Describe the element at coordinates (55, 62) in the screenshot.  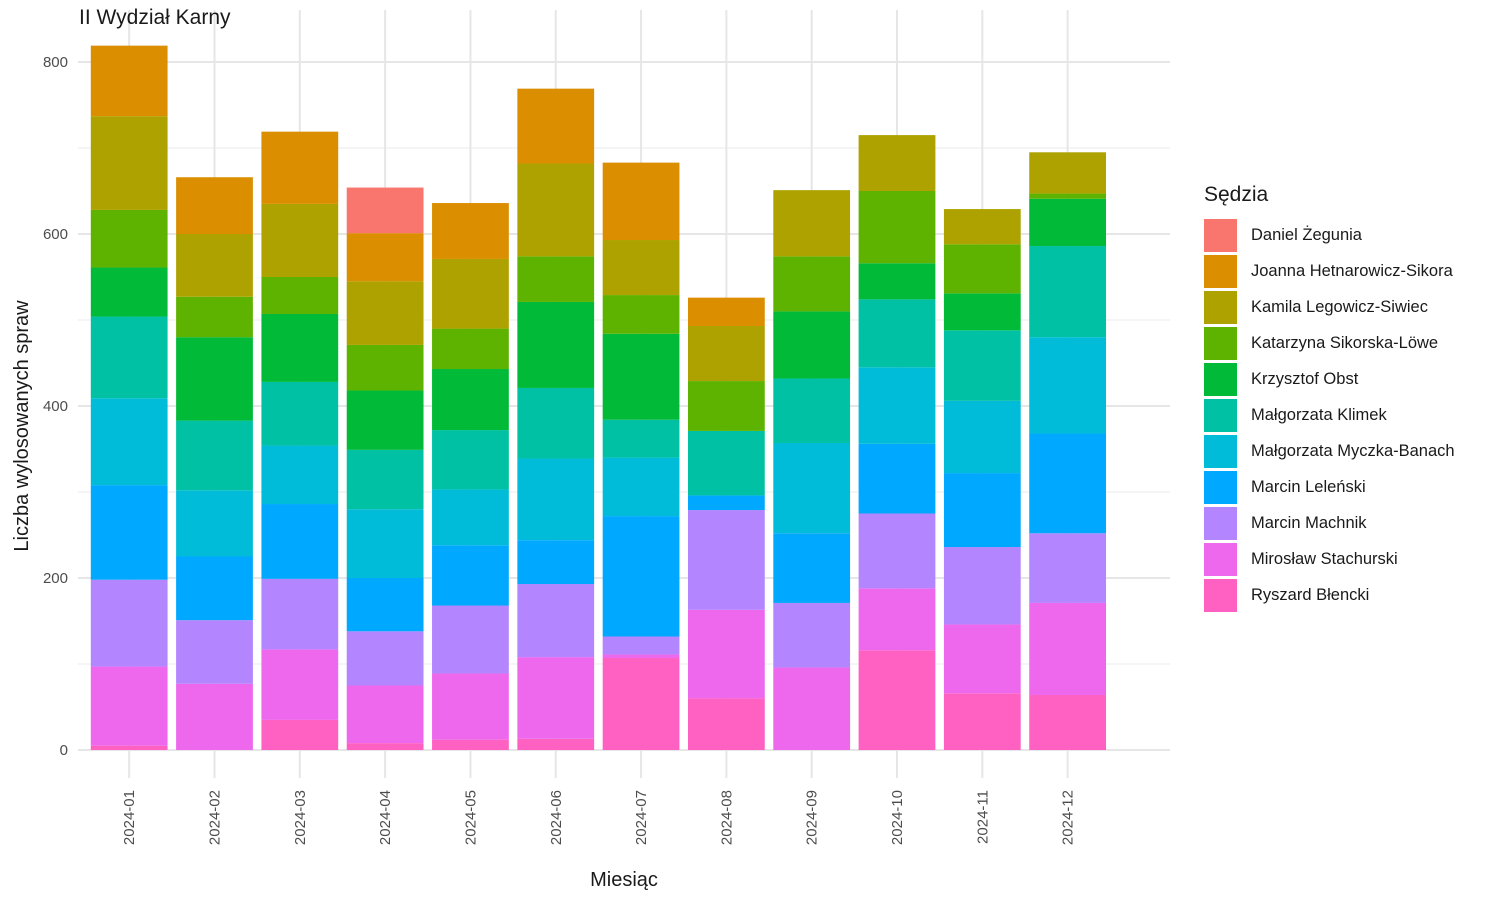
I see `y-tick-label: 800` at that location.